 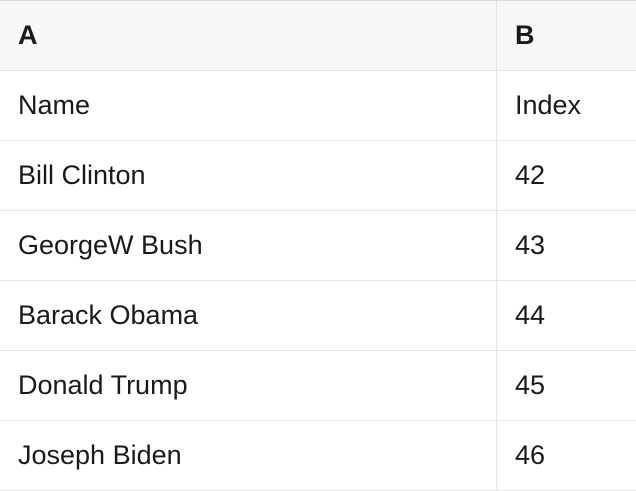 I want to click on table-row: Joseph Biden 46, so click(x=318, y=456).